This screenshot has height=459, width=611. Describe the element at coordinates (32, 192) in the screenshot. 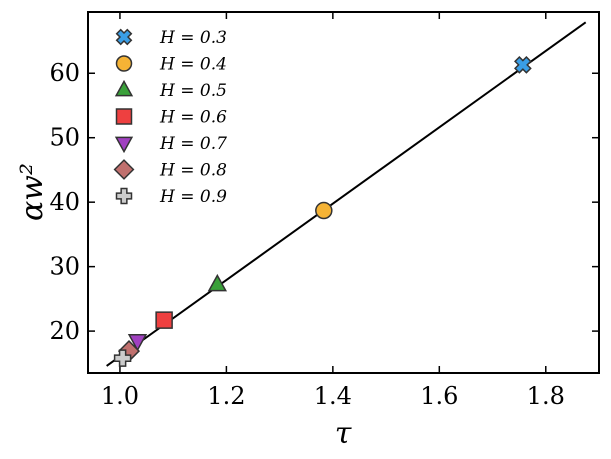

I see `y-axis-label: αw²` at that location.